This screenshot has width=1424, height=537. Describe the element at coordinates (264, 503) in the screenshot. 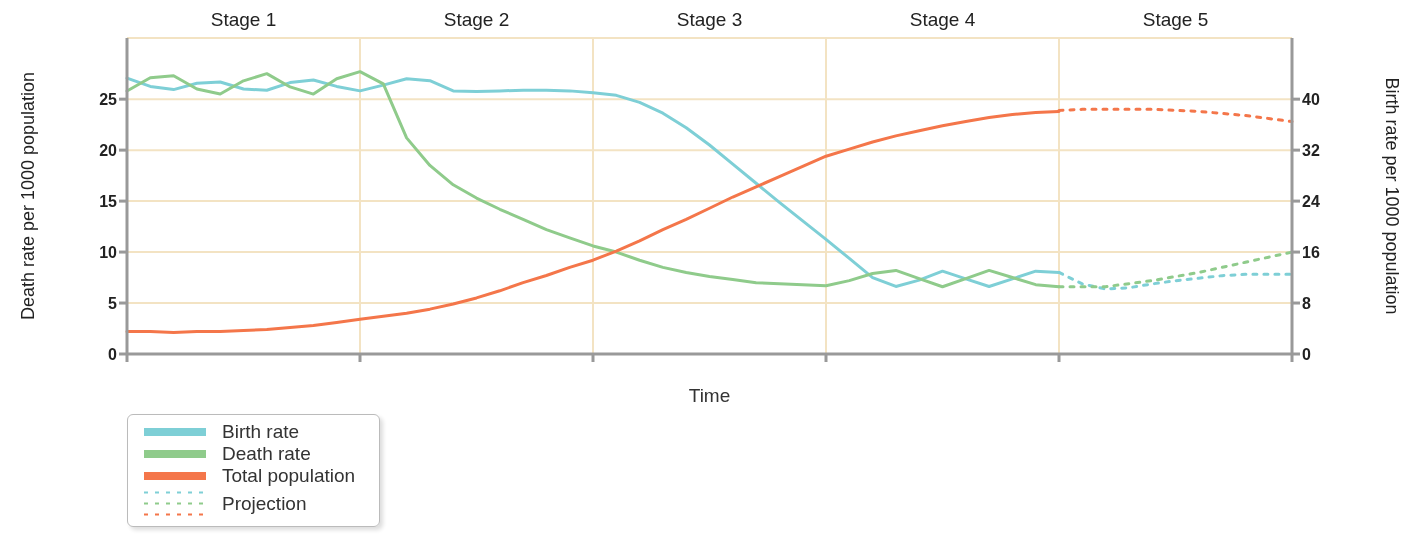

I see `legend-label: Projection` at that location.